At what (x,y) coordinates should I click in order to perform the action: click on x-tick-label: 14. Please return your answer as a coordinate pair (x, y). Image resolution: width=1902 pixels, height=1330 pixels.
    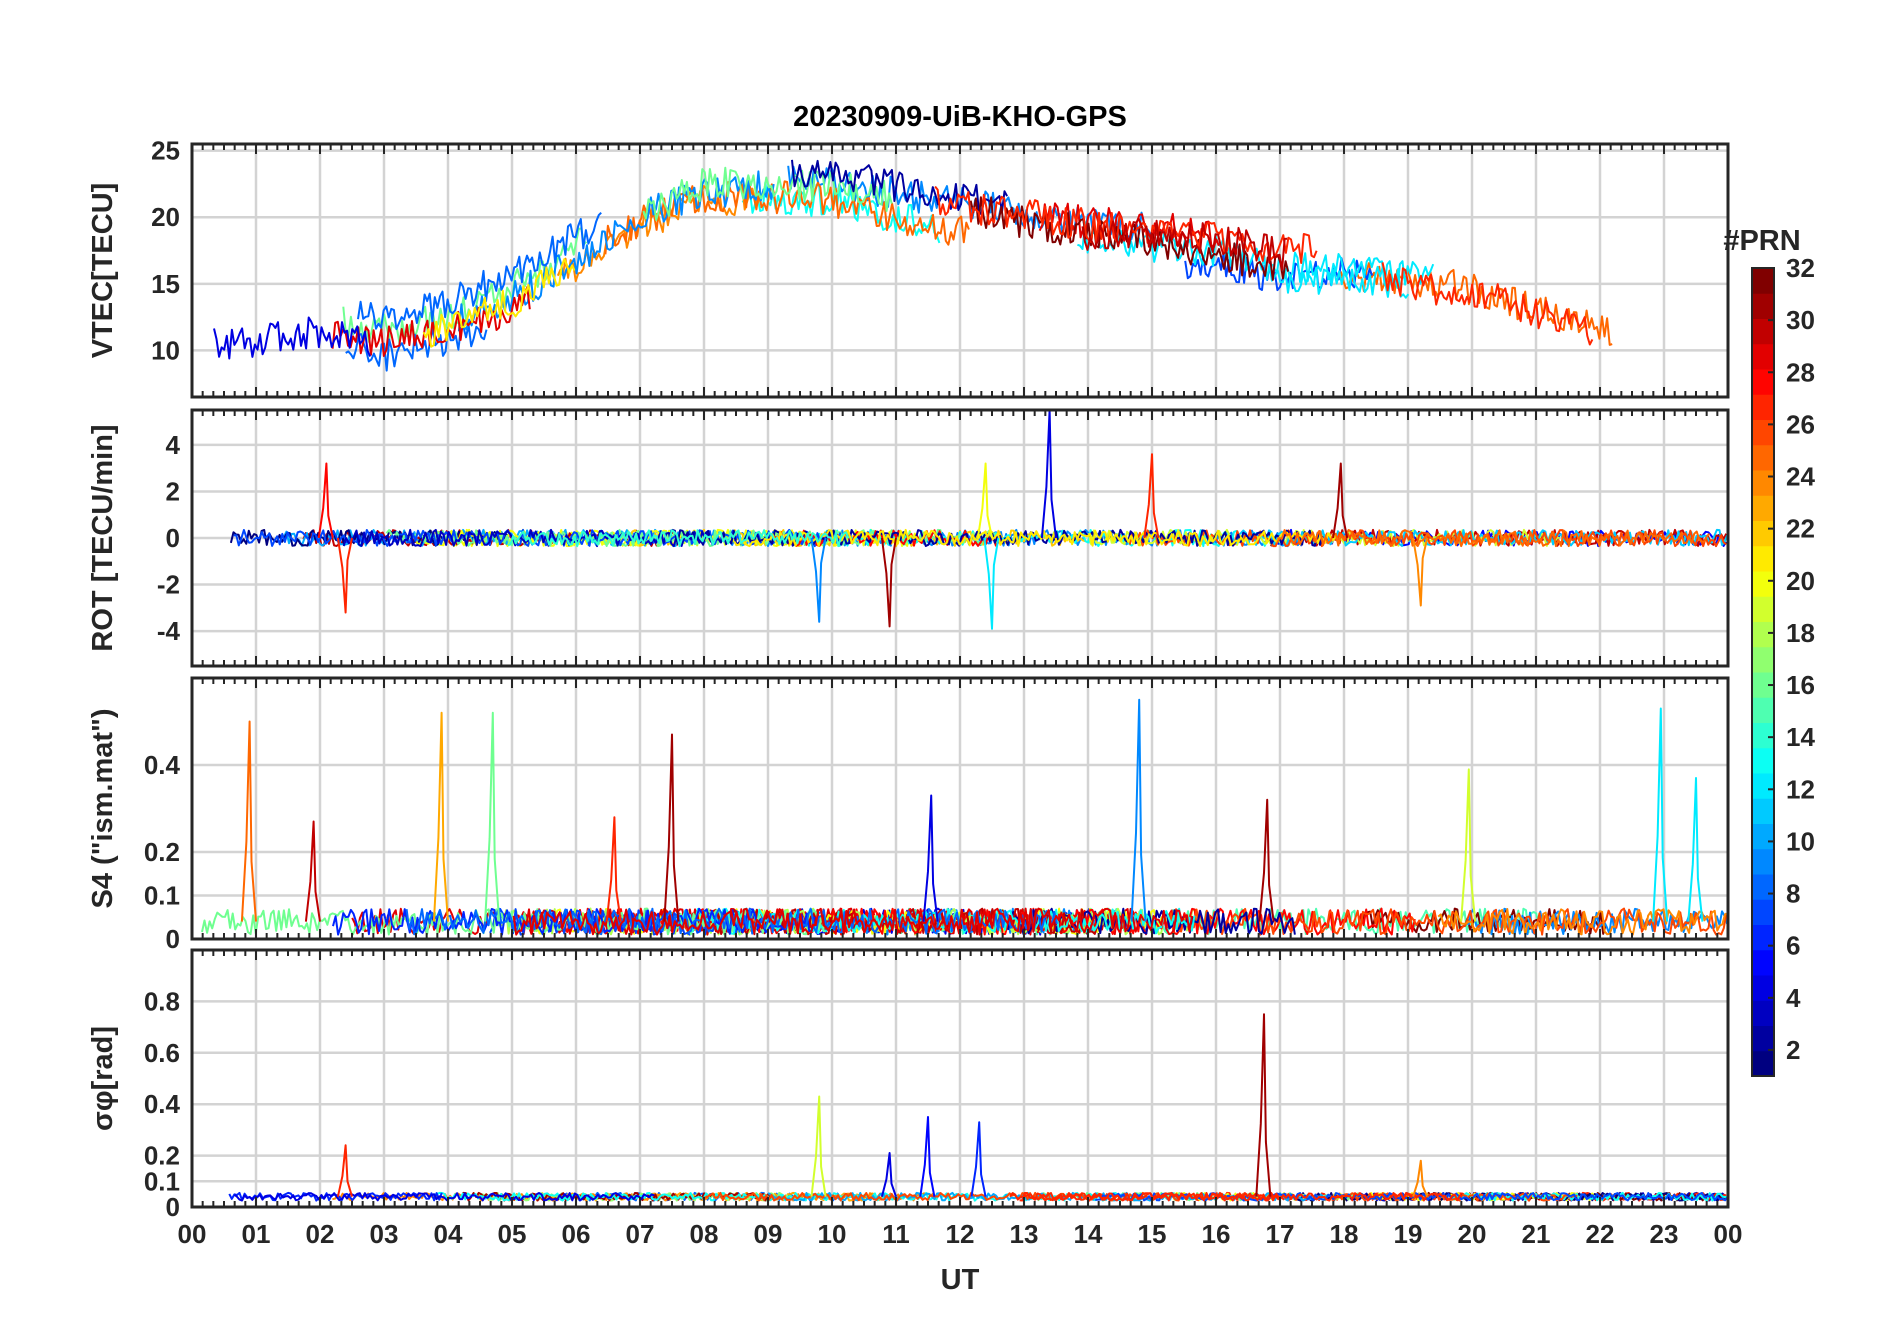
    Looking at the image, I should click on (1088, 1234).